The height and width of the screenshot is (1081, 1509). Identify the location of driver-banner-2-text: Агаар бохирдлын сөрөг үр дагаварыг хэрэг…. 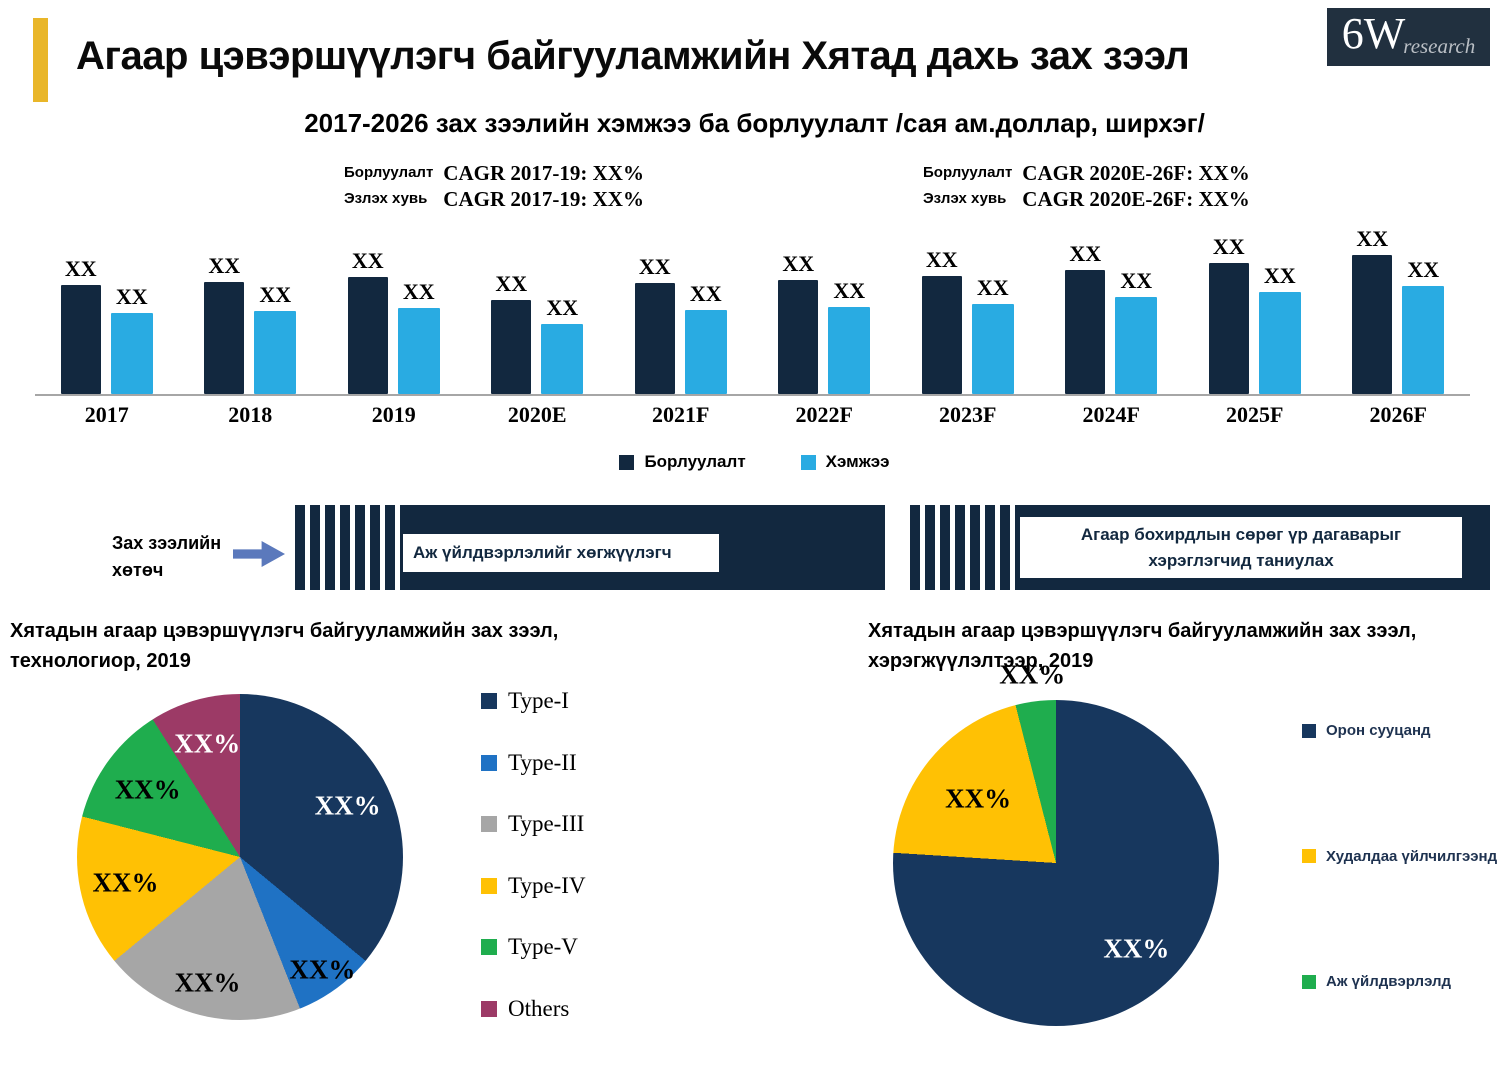
(1241, 547).